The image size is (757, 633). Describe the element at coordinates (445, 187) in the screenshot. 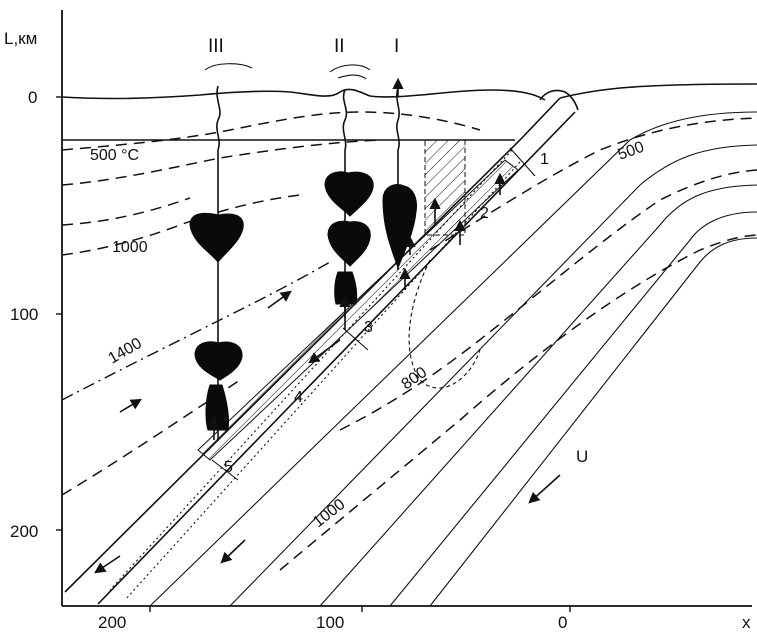

I see `hatched-zone` at that location.